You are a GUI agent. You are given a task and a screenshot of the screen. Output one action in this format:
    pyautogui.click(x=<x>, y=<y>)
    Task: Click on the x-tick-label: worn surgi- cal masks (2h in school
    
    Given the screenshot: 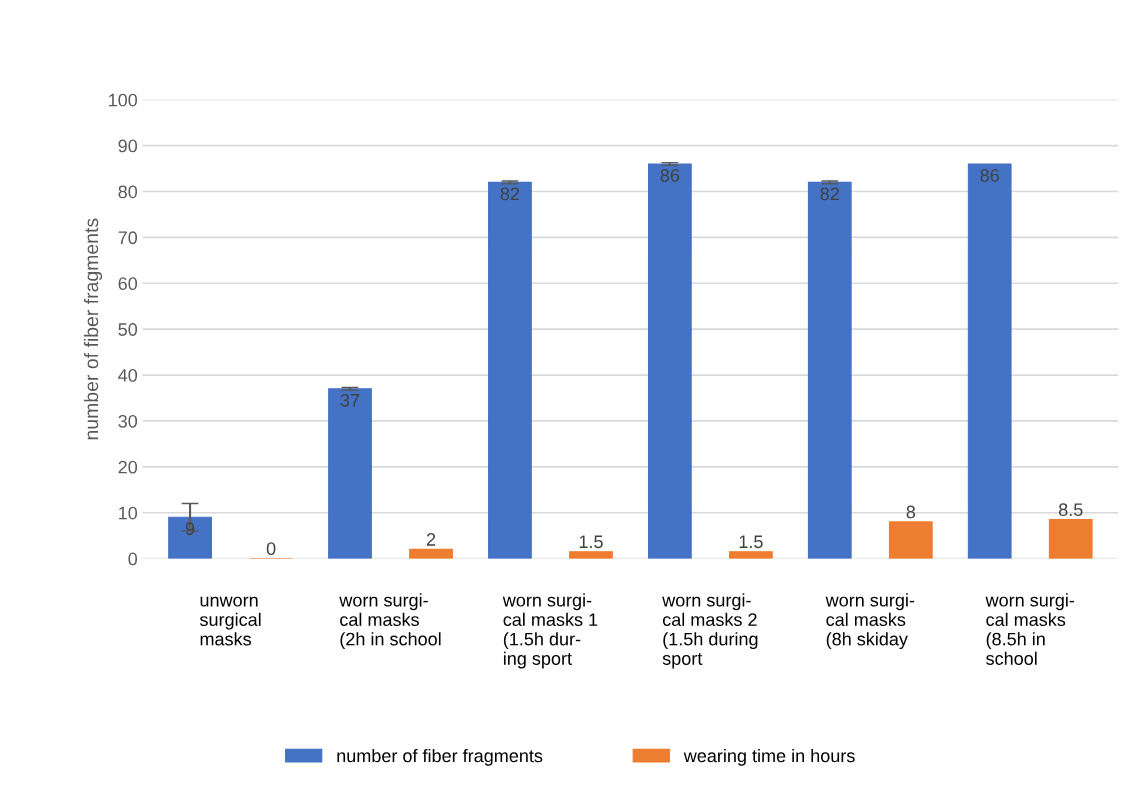 What is the action you would take?
    pyautogui.click(x=390, y=621)
    